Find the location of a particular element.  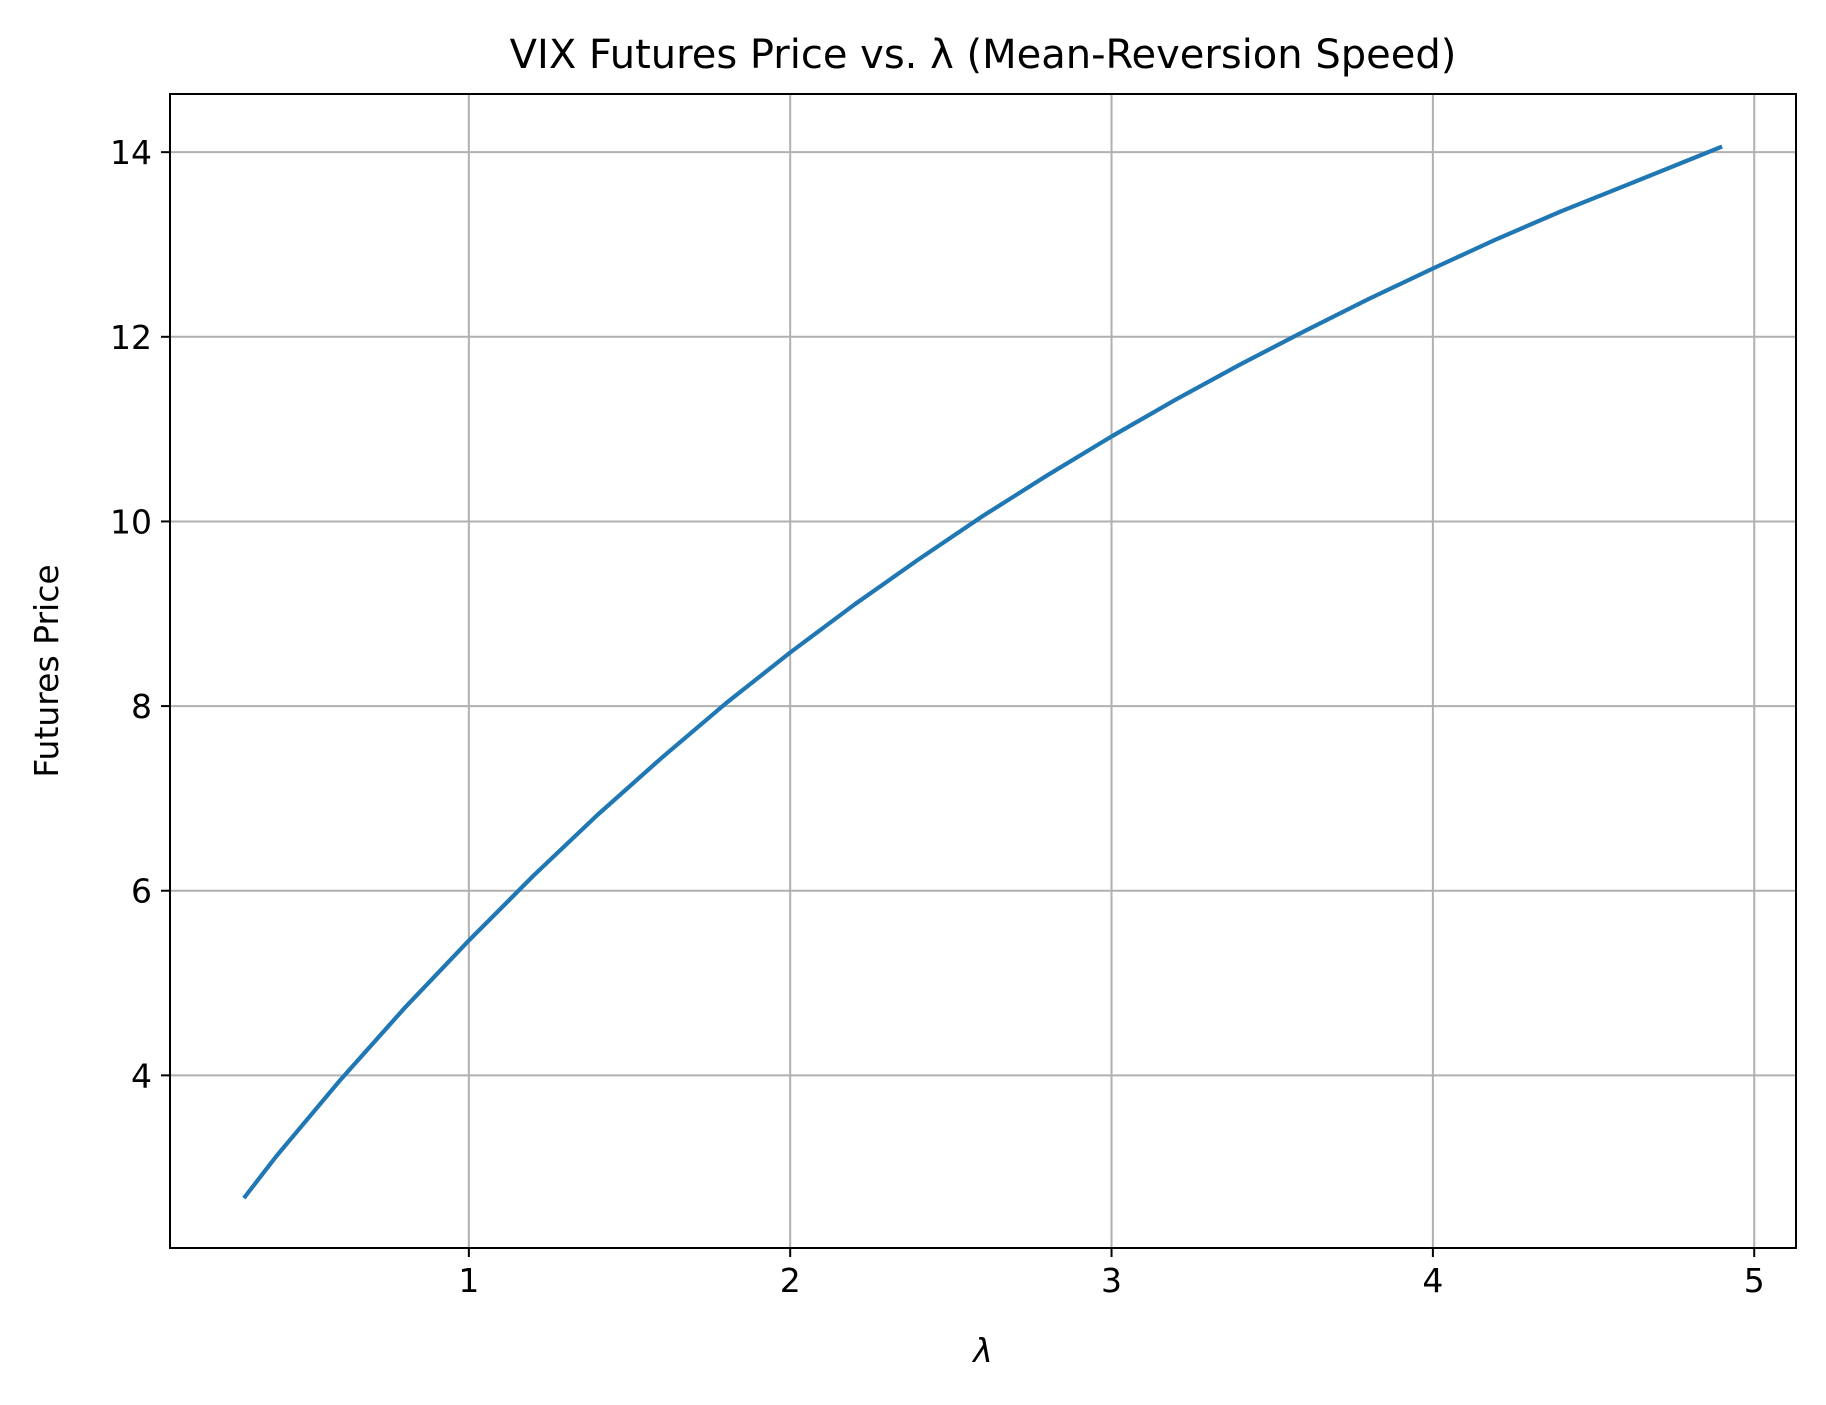

y-axis-label: Futures Price is located at coordinates (46, 670).